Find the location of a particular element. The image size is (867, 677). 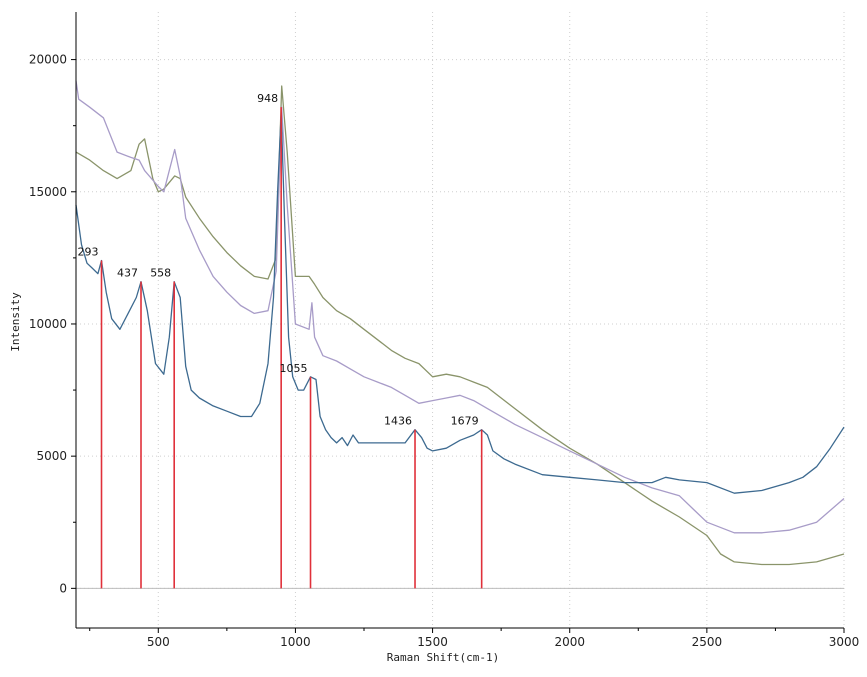

peak-label-1055: 1055 is located at coordinates (294, 368).